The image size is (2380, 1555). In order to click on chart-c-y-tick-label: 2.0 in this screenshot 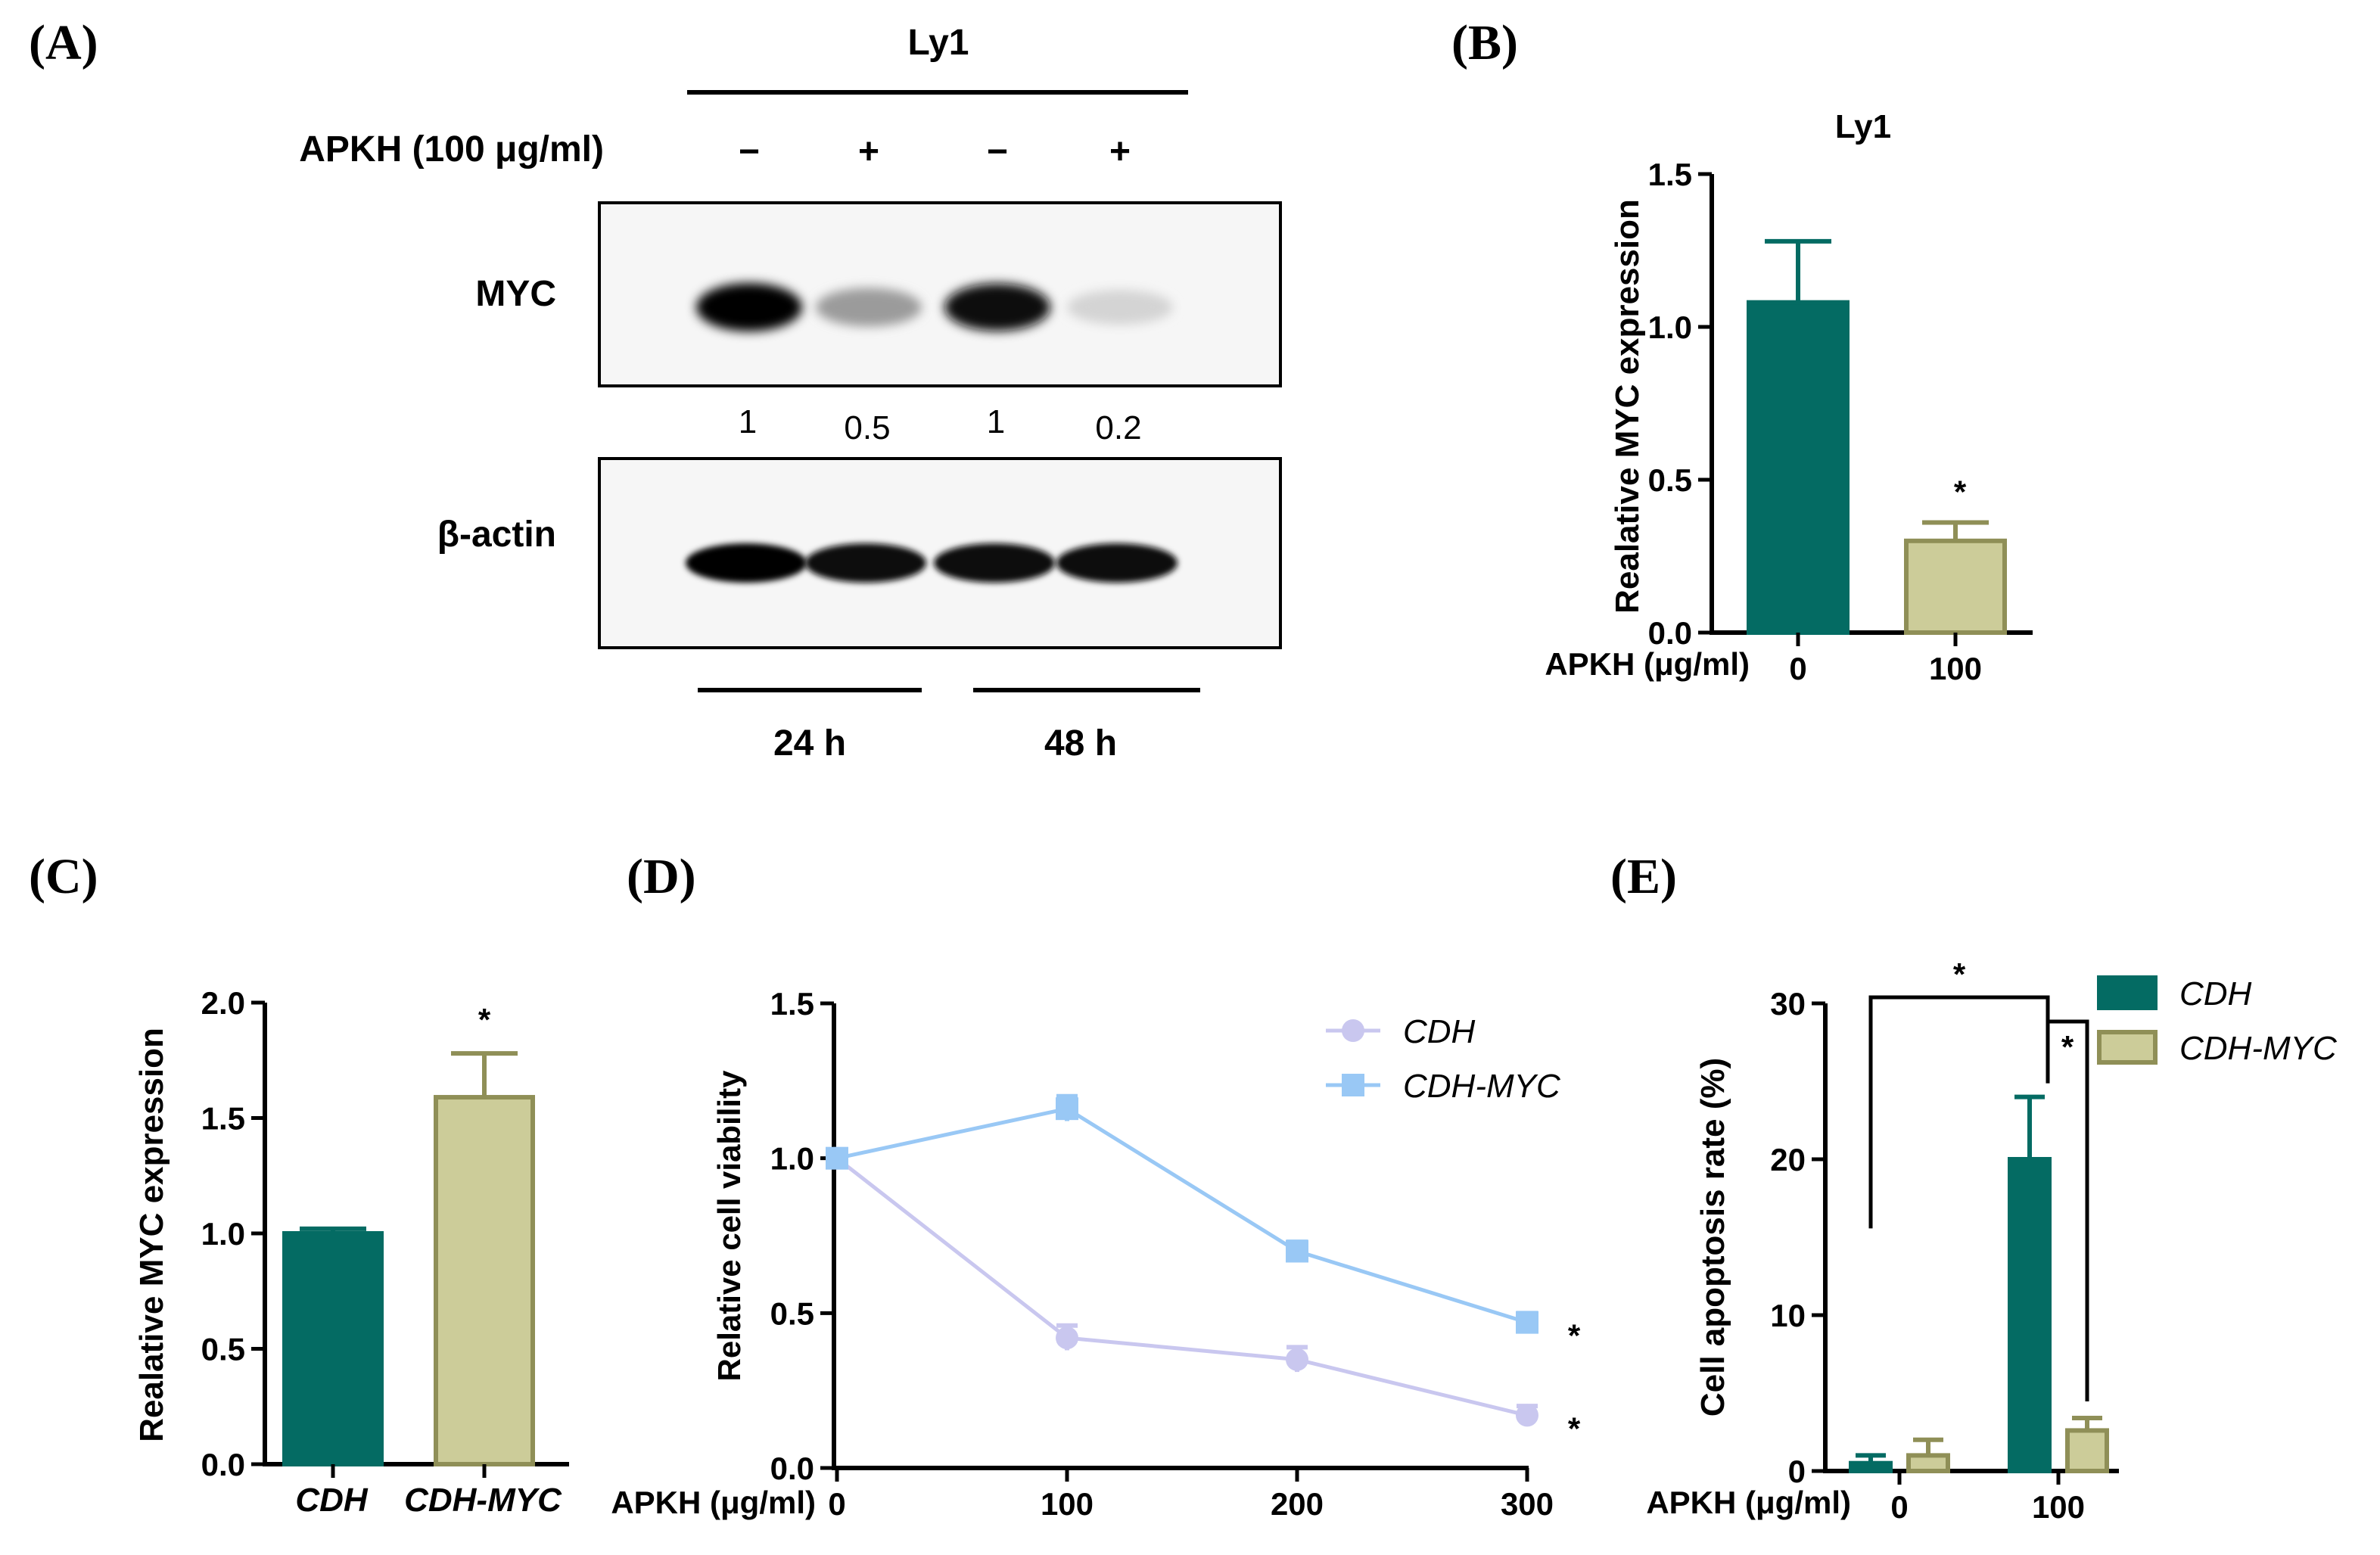, I will do `click(223, 1003)`.